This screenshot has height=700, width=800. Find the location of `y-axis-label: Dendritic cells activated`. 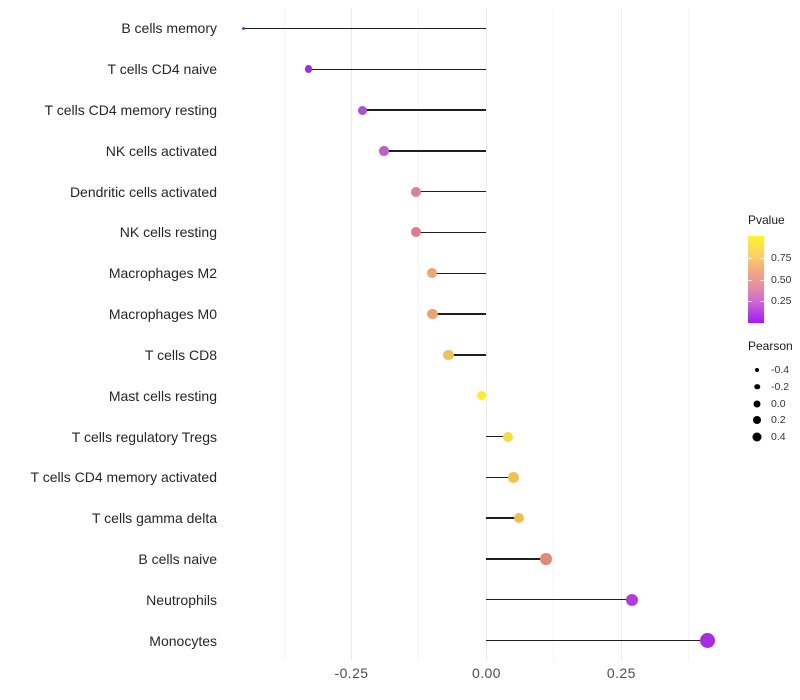

y-axis-label: Dendritic cells activated is located at coordinates (143, 191).